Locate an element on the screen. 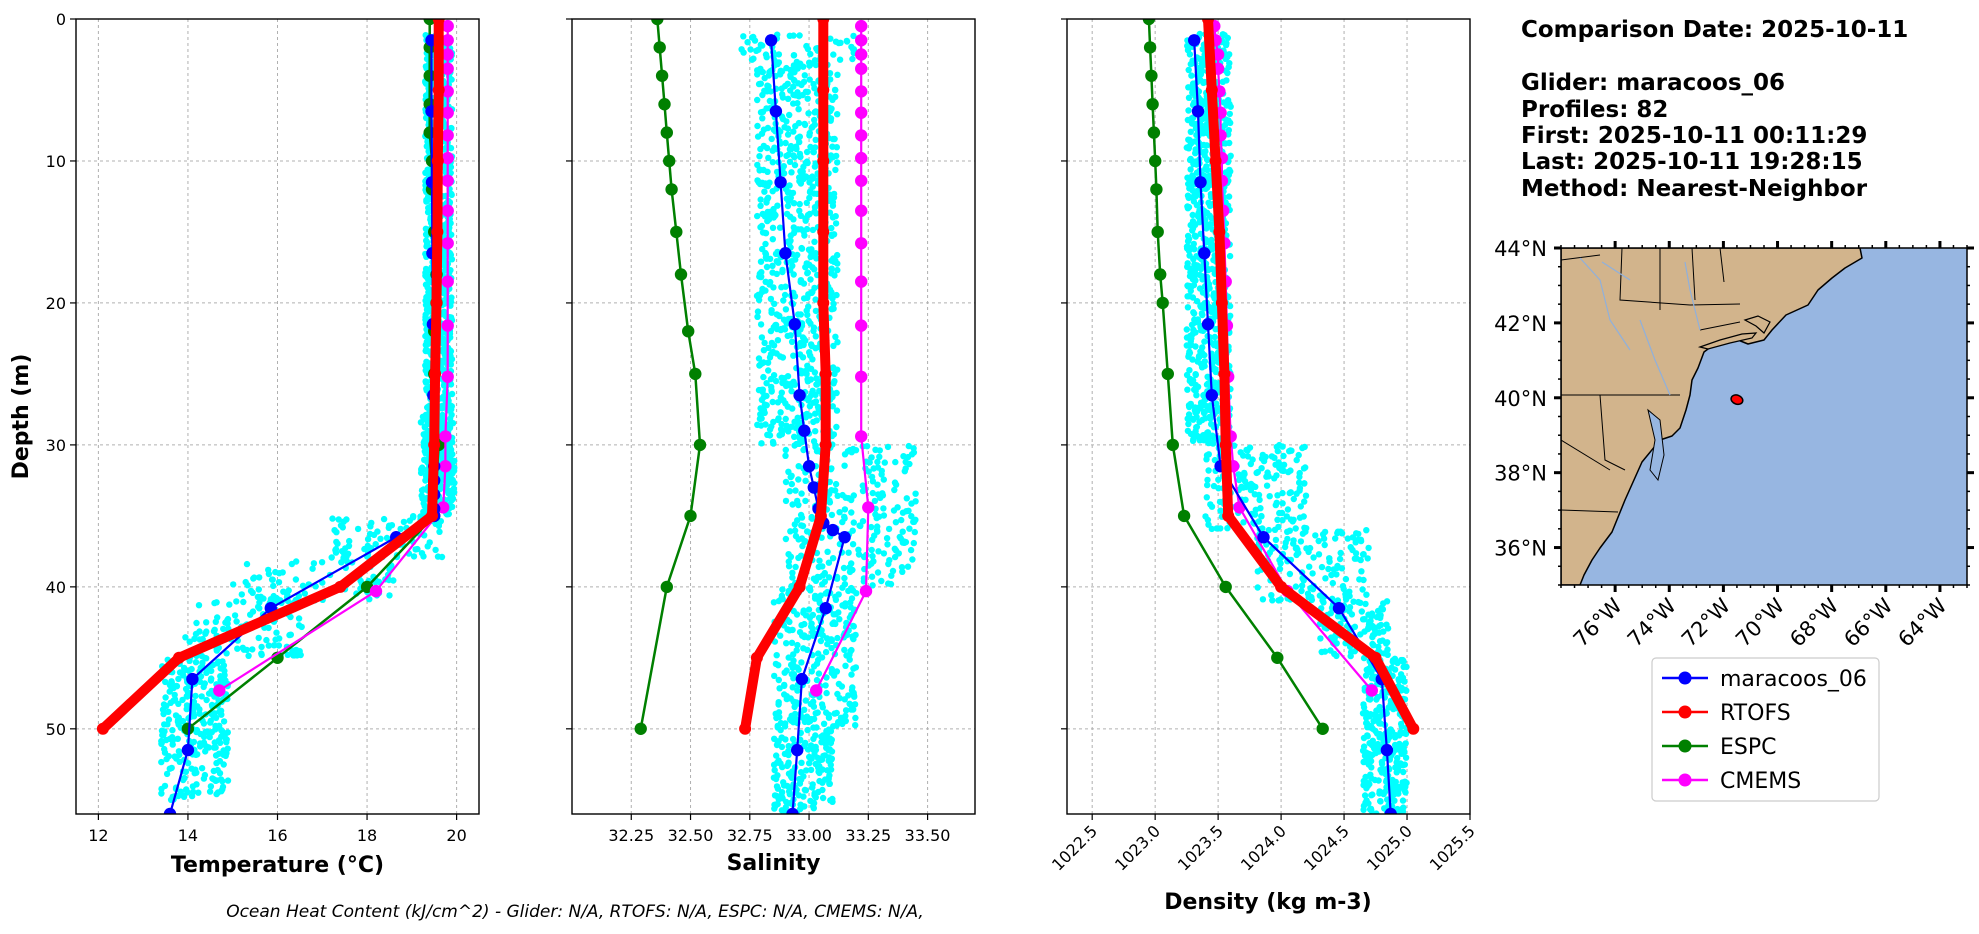  salinity-rtofs-point is located at coordinates (823, 231).